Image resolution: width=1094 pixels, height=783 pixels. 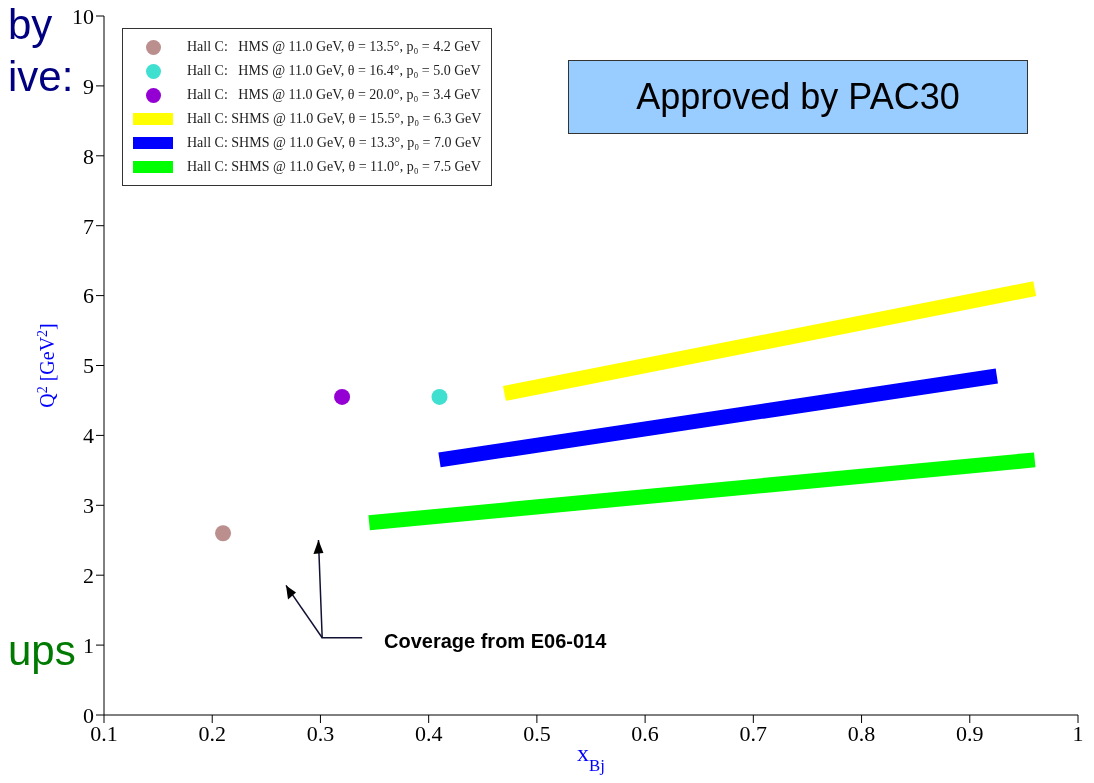 I want to click on x-tick-label: 0.8, so click(x=861, y=733).